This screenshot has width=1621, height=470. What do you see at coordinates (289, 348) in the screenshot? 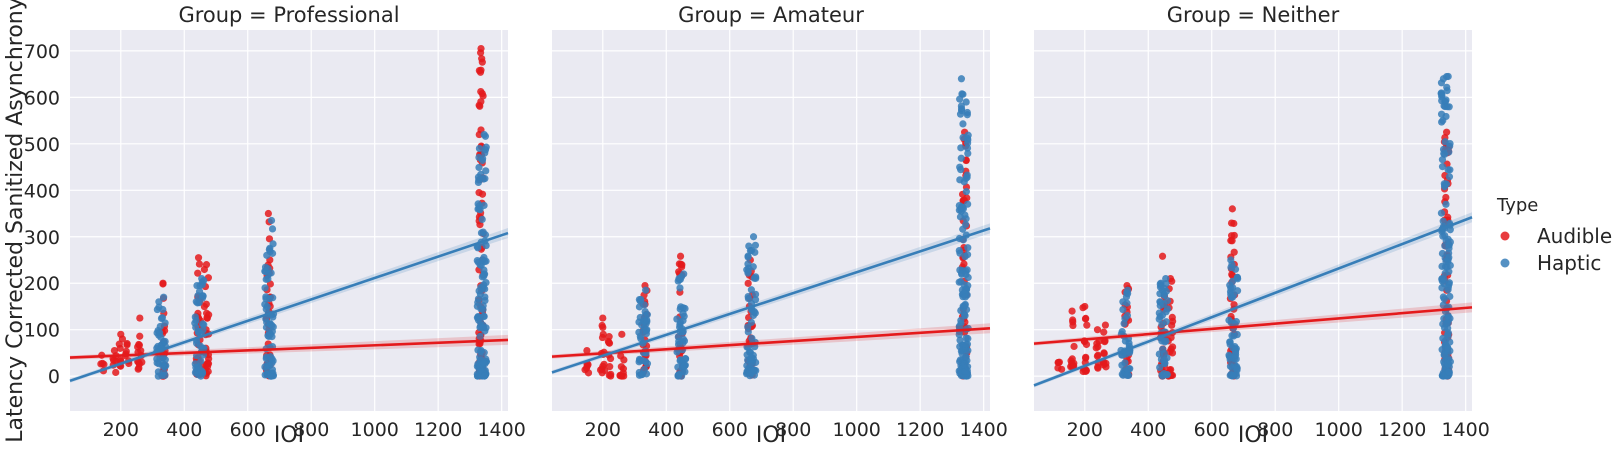
I see `regression-line-audible` at bounding box center [289, 348].